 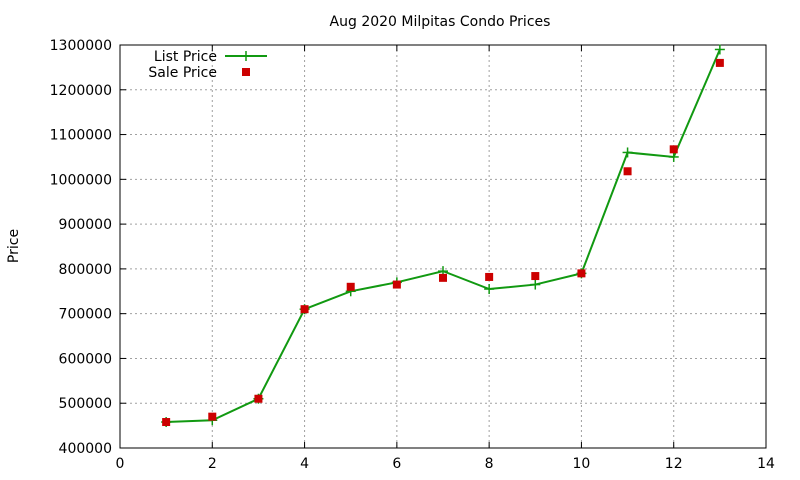 I want to click on legend-cross-swatch, so click(x=246, y=56).